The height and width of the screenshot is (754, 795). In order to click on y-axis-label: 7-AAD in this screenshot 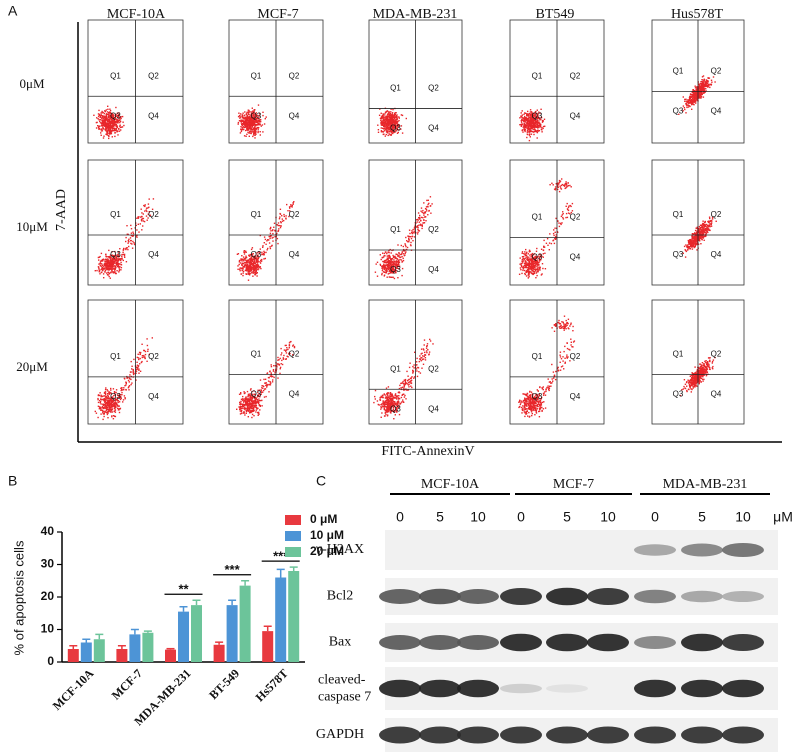, I will do `click(61, 210)`.